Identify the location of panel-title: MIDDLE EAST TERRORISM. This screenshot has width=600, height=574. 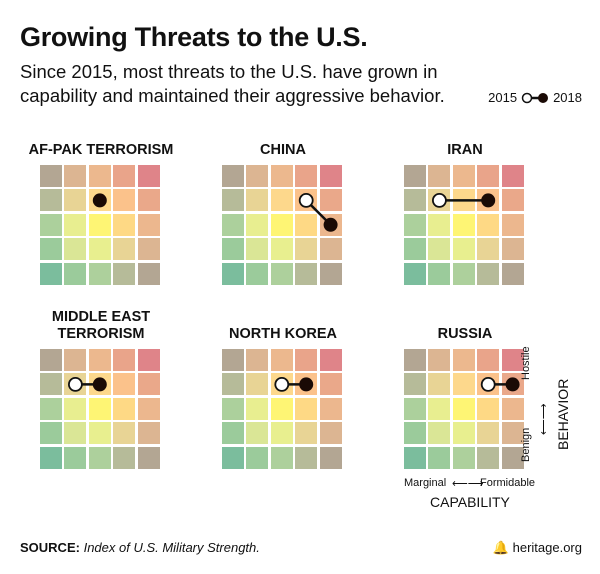
(101, 325).